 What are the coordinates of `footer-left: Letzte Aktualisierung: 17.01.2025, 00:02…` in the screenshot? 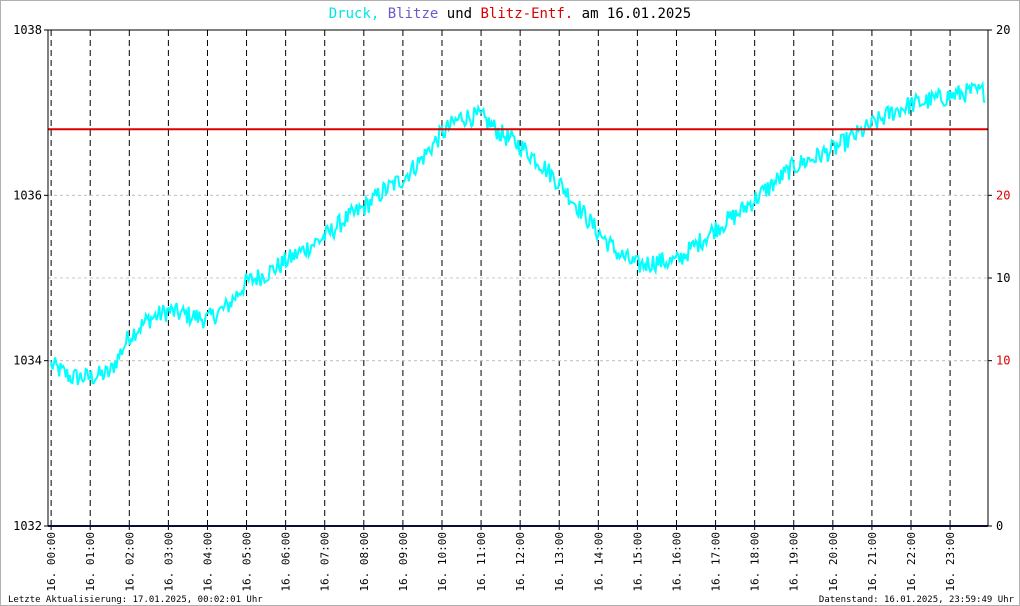 It's located at (135, 600).